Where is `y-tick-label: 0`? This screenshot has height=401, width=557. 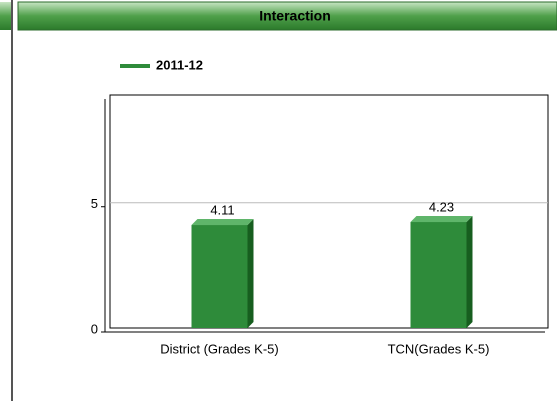
y-tick-label: 0 is located at coordinates (94, 328).